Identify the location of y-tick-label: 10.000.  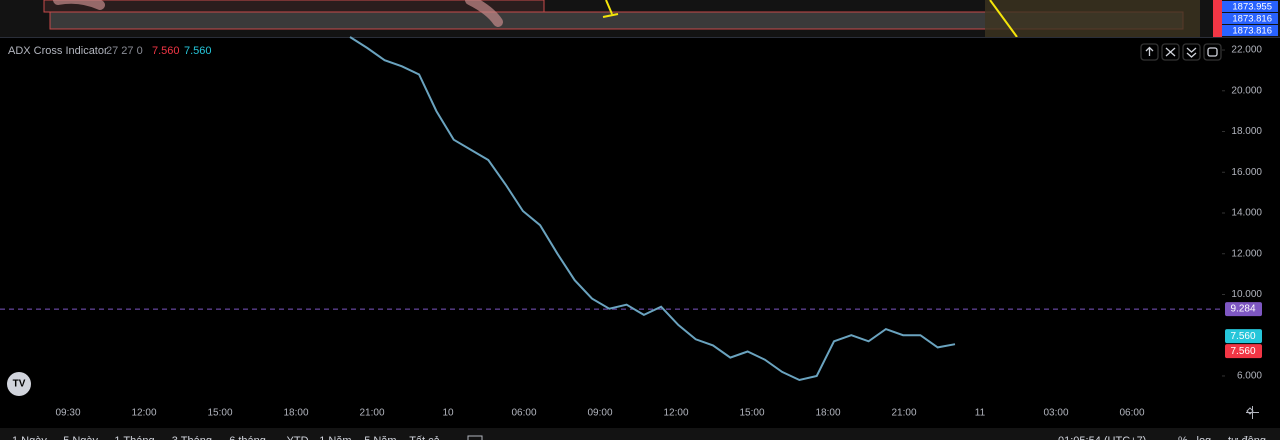
(1246, 294).